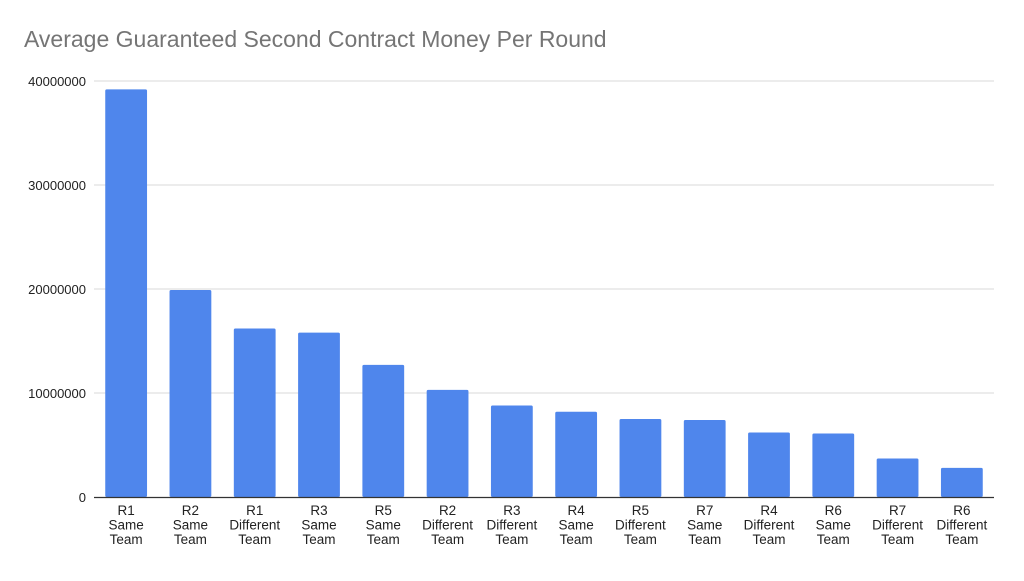  What do you see at coordinates (254, 525) in the screenshot?
I see `x-category-label: R1 Different Team` at bounding box center [254, 525].